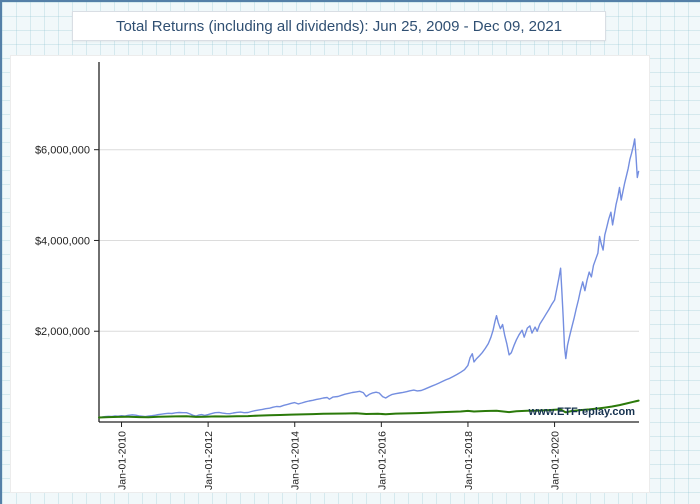  Describe the element at coordinates (469, 460) in the screenshot. I see `x-tick-label: Jan-01-2018` at that location.